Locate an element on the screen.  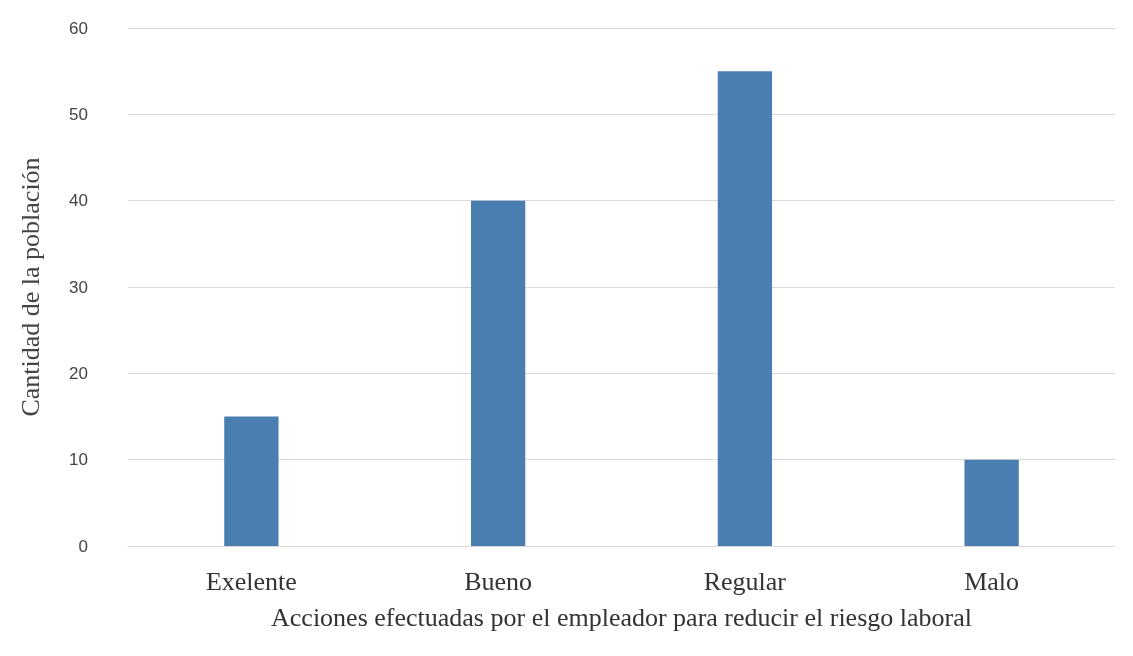
y-axis-title: Cantidad de la población is located at coordinates (30, 287).